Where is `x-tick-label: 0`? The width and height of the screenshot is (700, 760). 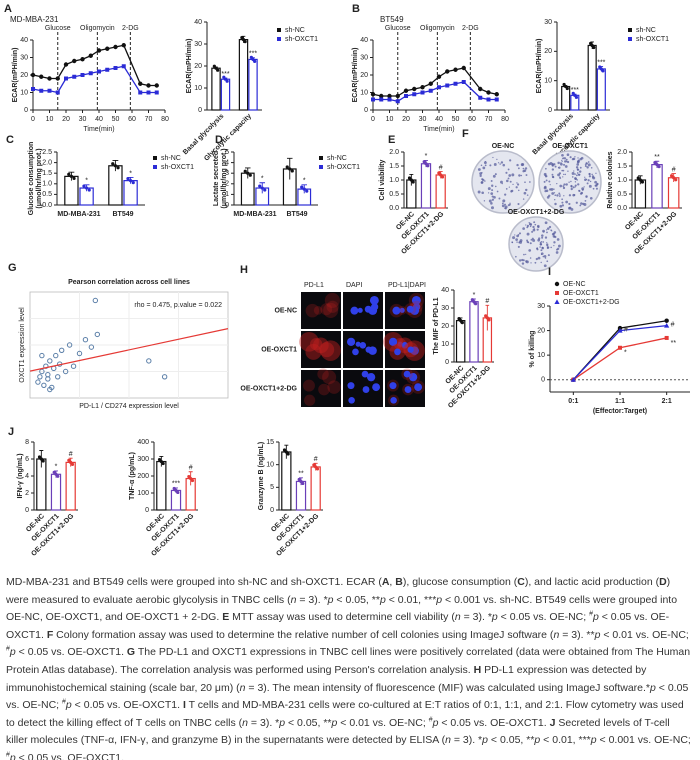
x-tick-label: 0 is located at coordinates (373, 119).